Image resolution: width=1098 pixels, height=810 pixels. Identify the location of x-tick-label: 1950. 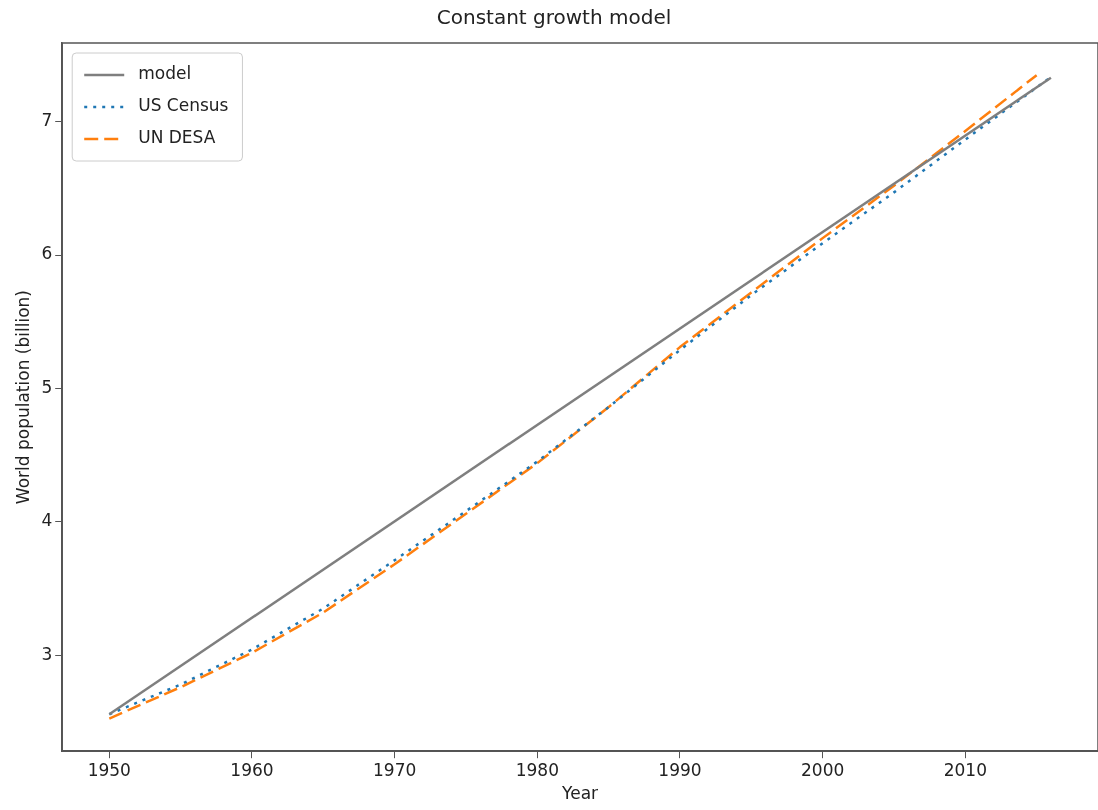
(109, 769).